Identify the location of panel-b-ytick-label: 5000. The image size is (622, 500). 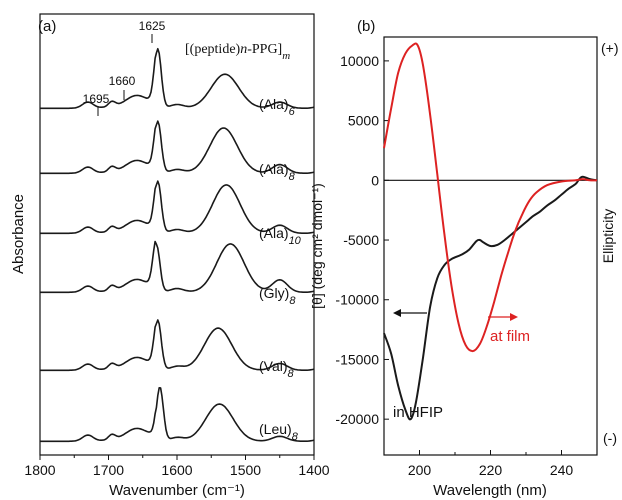
(363, 121).